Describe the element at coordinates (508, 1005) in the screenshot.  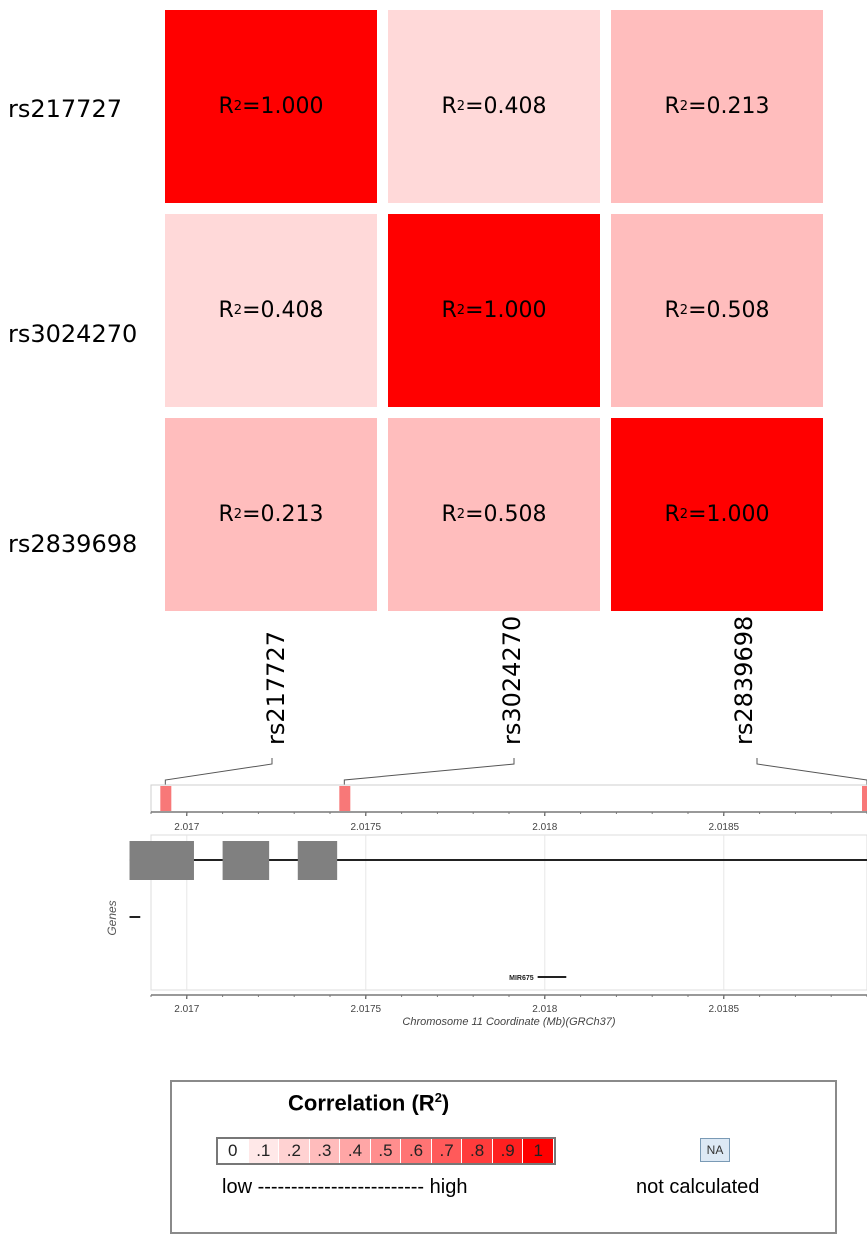
I see `bottom-axis-ticks: 2.017 2.0175 2.018 2.0185` at that location.